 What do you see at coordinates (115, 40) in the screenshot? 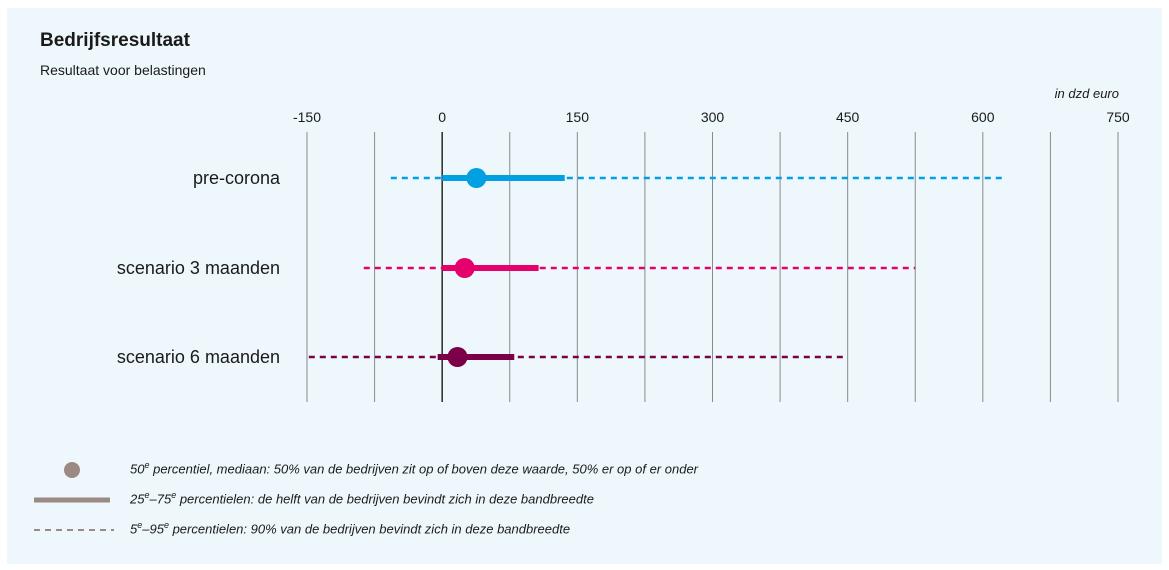
I see `chart-title: Bedrijfsresultaat` at bounding box center [115, 40].